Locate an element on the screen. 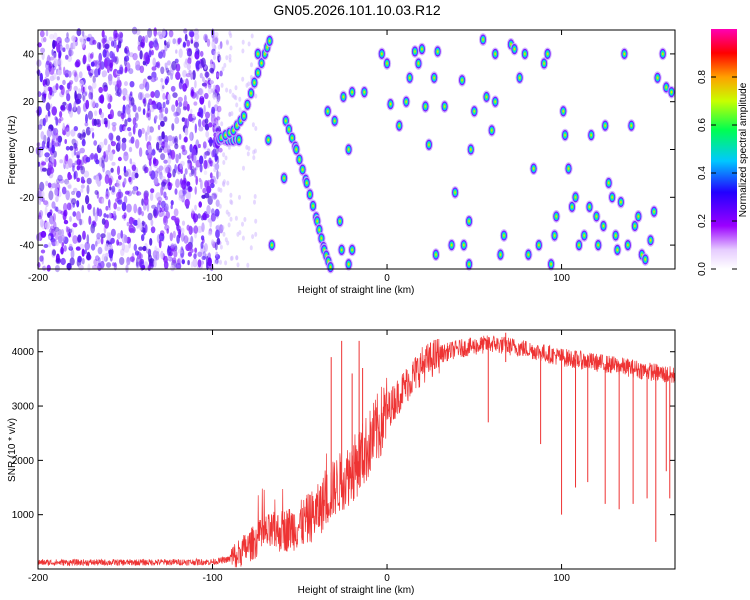 The height and width of the screenshot is (600, 750). colorbar-ticks: 0.0 0.2 0.4 0.6 0.8 is located at coordinates (717, 173).